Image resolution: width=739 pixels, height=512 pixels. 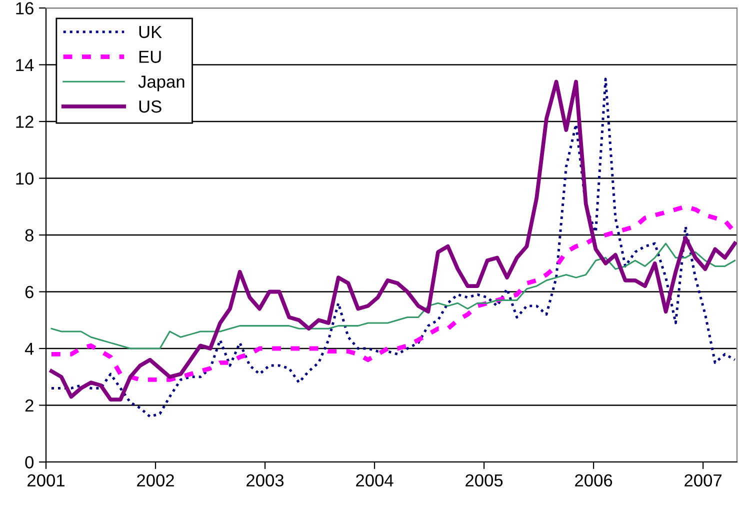 I want to click on x-tick-label: 2002, so click(x=155, y=480).